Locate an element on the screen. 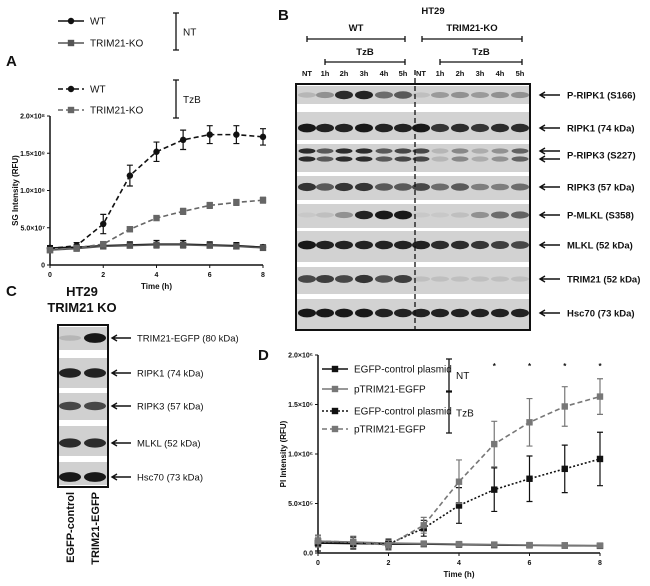  blot-title: HT29 is located at coordinates (432, 11).